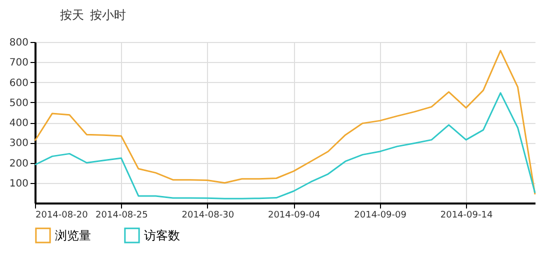 The height and width of the screenshot is (276, 554). What do you see at coordinates (62, 215) in the screenshot?
I see `x-tick-label: 2014-08-20` at bounding box center [62, 215].